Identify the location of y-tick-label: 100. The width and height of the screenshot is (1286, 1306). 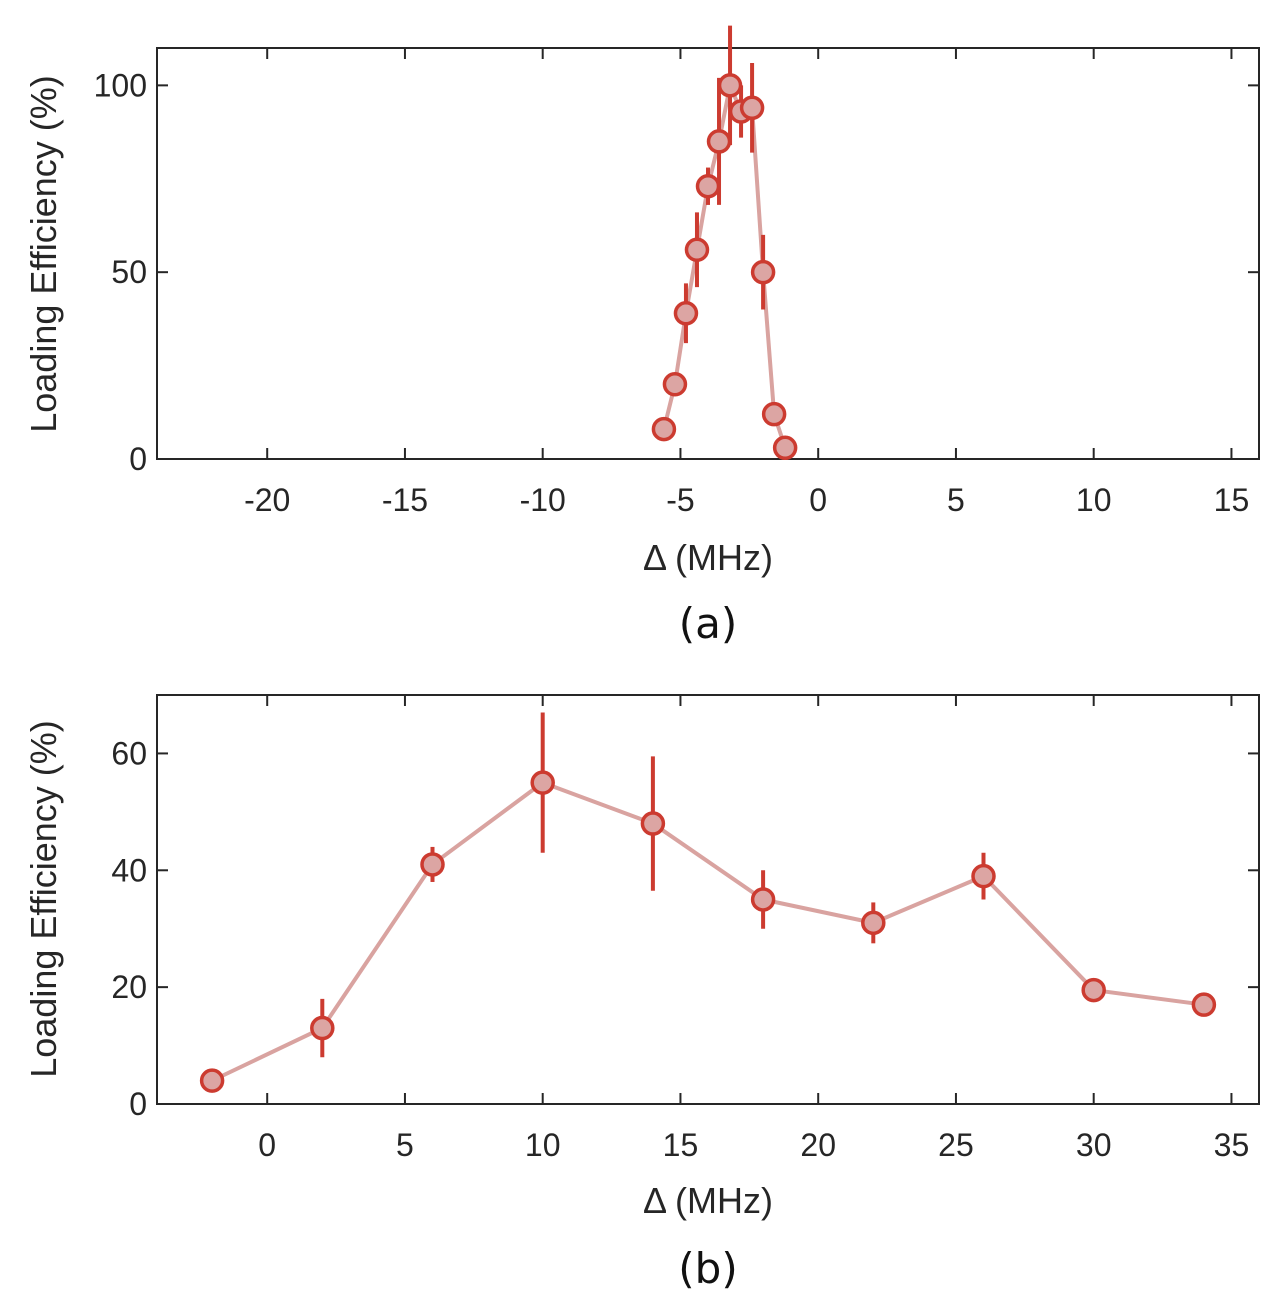
(120, 85).